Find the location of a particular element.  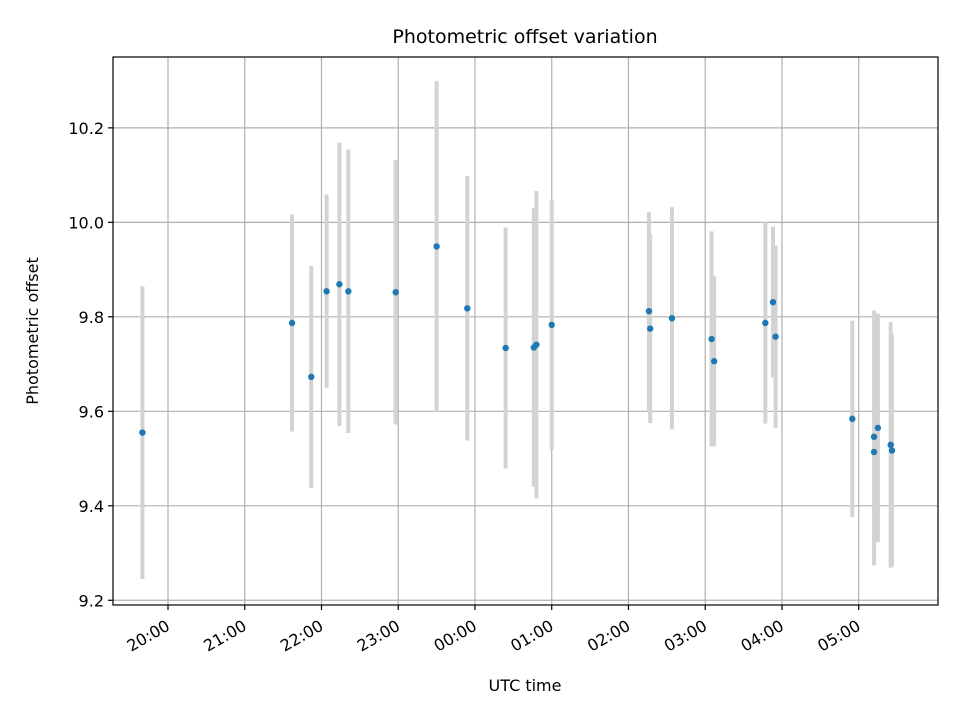

y-tick-label: 9.2 is located at coordinates (91, 600).